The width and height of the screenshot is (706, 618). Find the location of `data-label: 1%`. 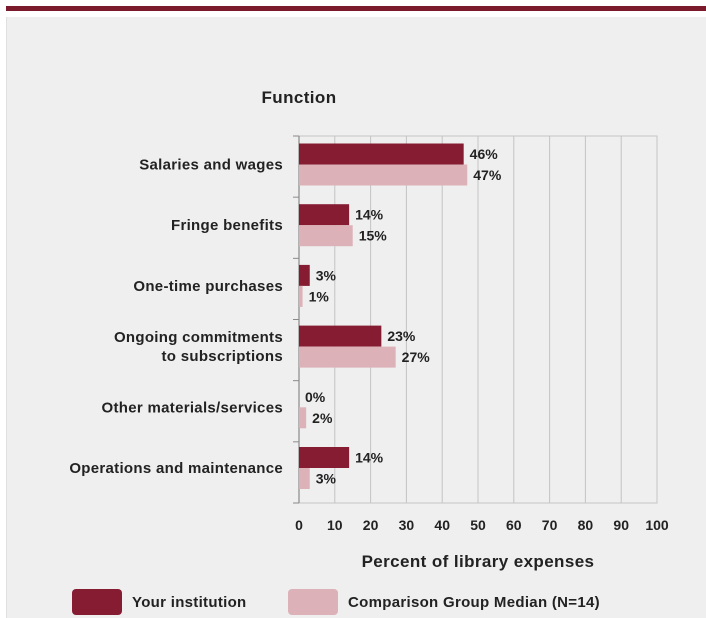

data-label: 1% is located at coordinates (319, 296).